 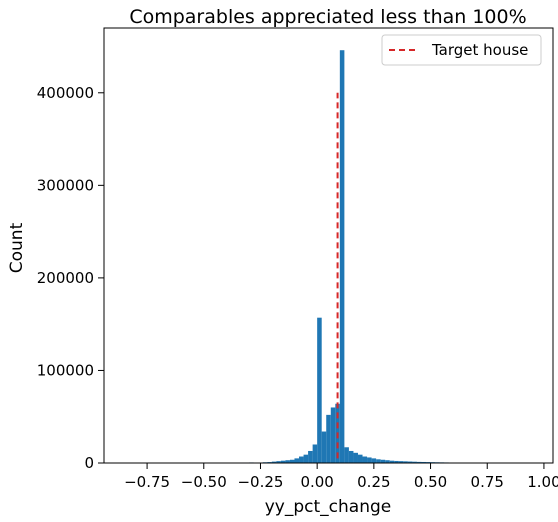 I want to click on legend-box, so click(x=461, y=50).